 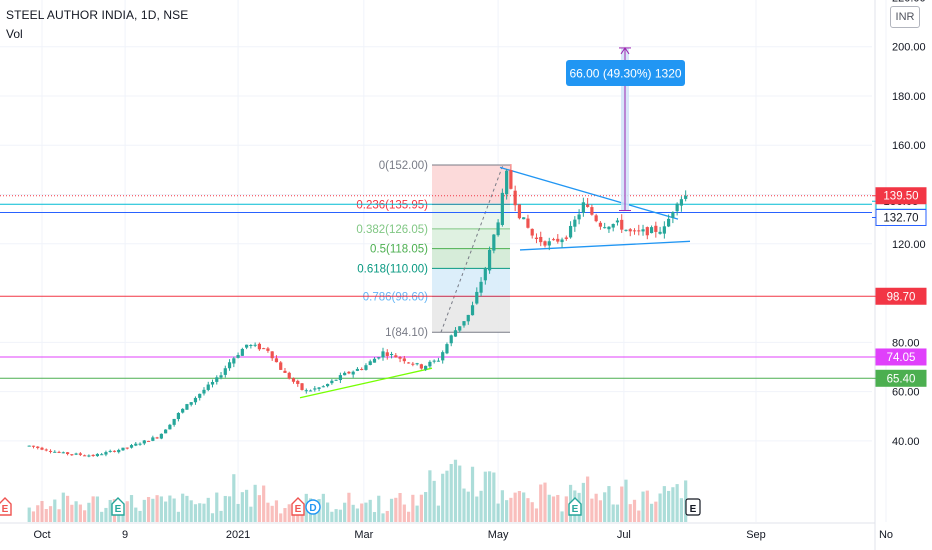 I want to click on price-tick-label: 120.00, so click(x=909, y=245).